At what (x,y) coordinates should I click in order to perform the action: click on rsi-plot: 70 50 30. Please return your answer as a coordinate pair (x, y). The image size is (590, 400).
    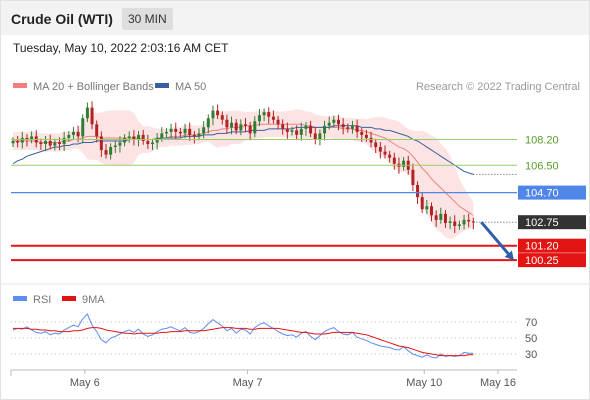
    Looking at the image, I should click on (274, 337).